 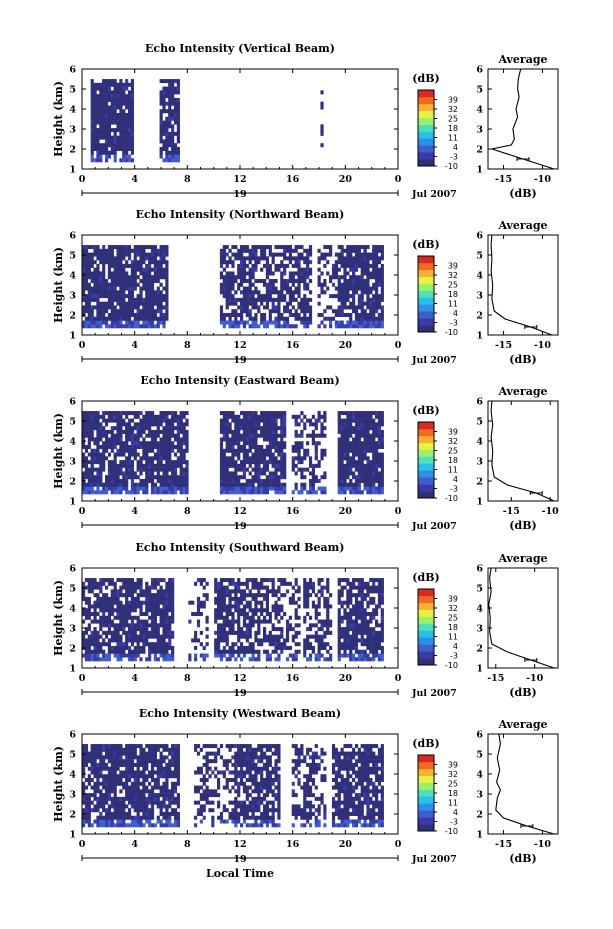 I want to click on colorbar-segment, so click(x=426, y=453).